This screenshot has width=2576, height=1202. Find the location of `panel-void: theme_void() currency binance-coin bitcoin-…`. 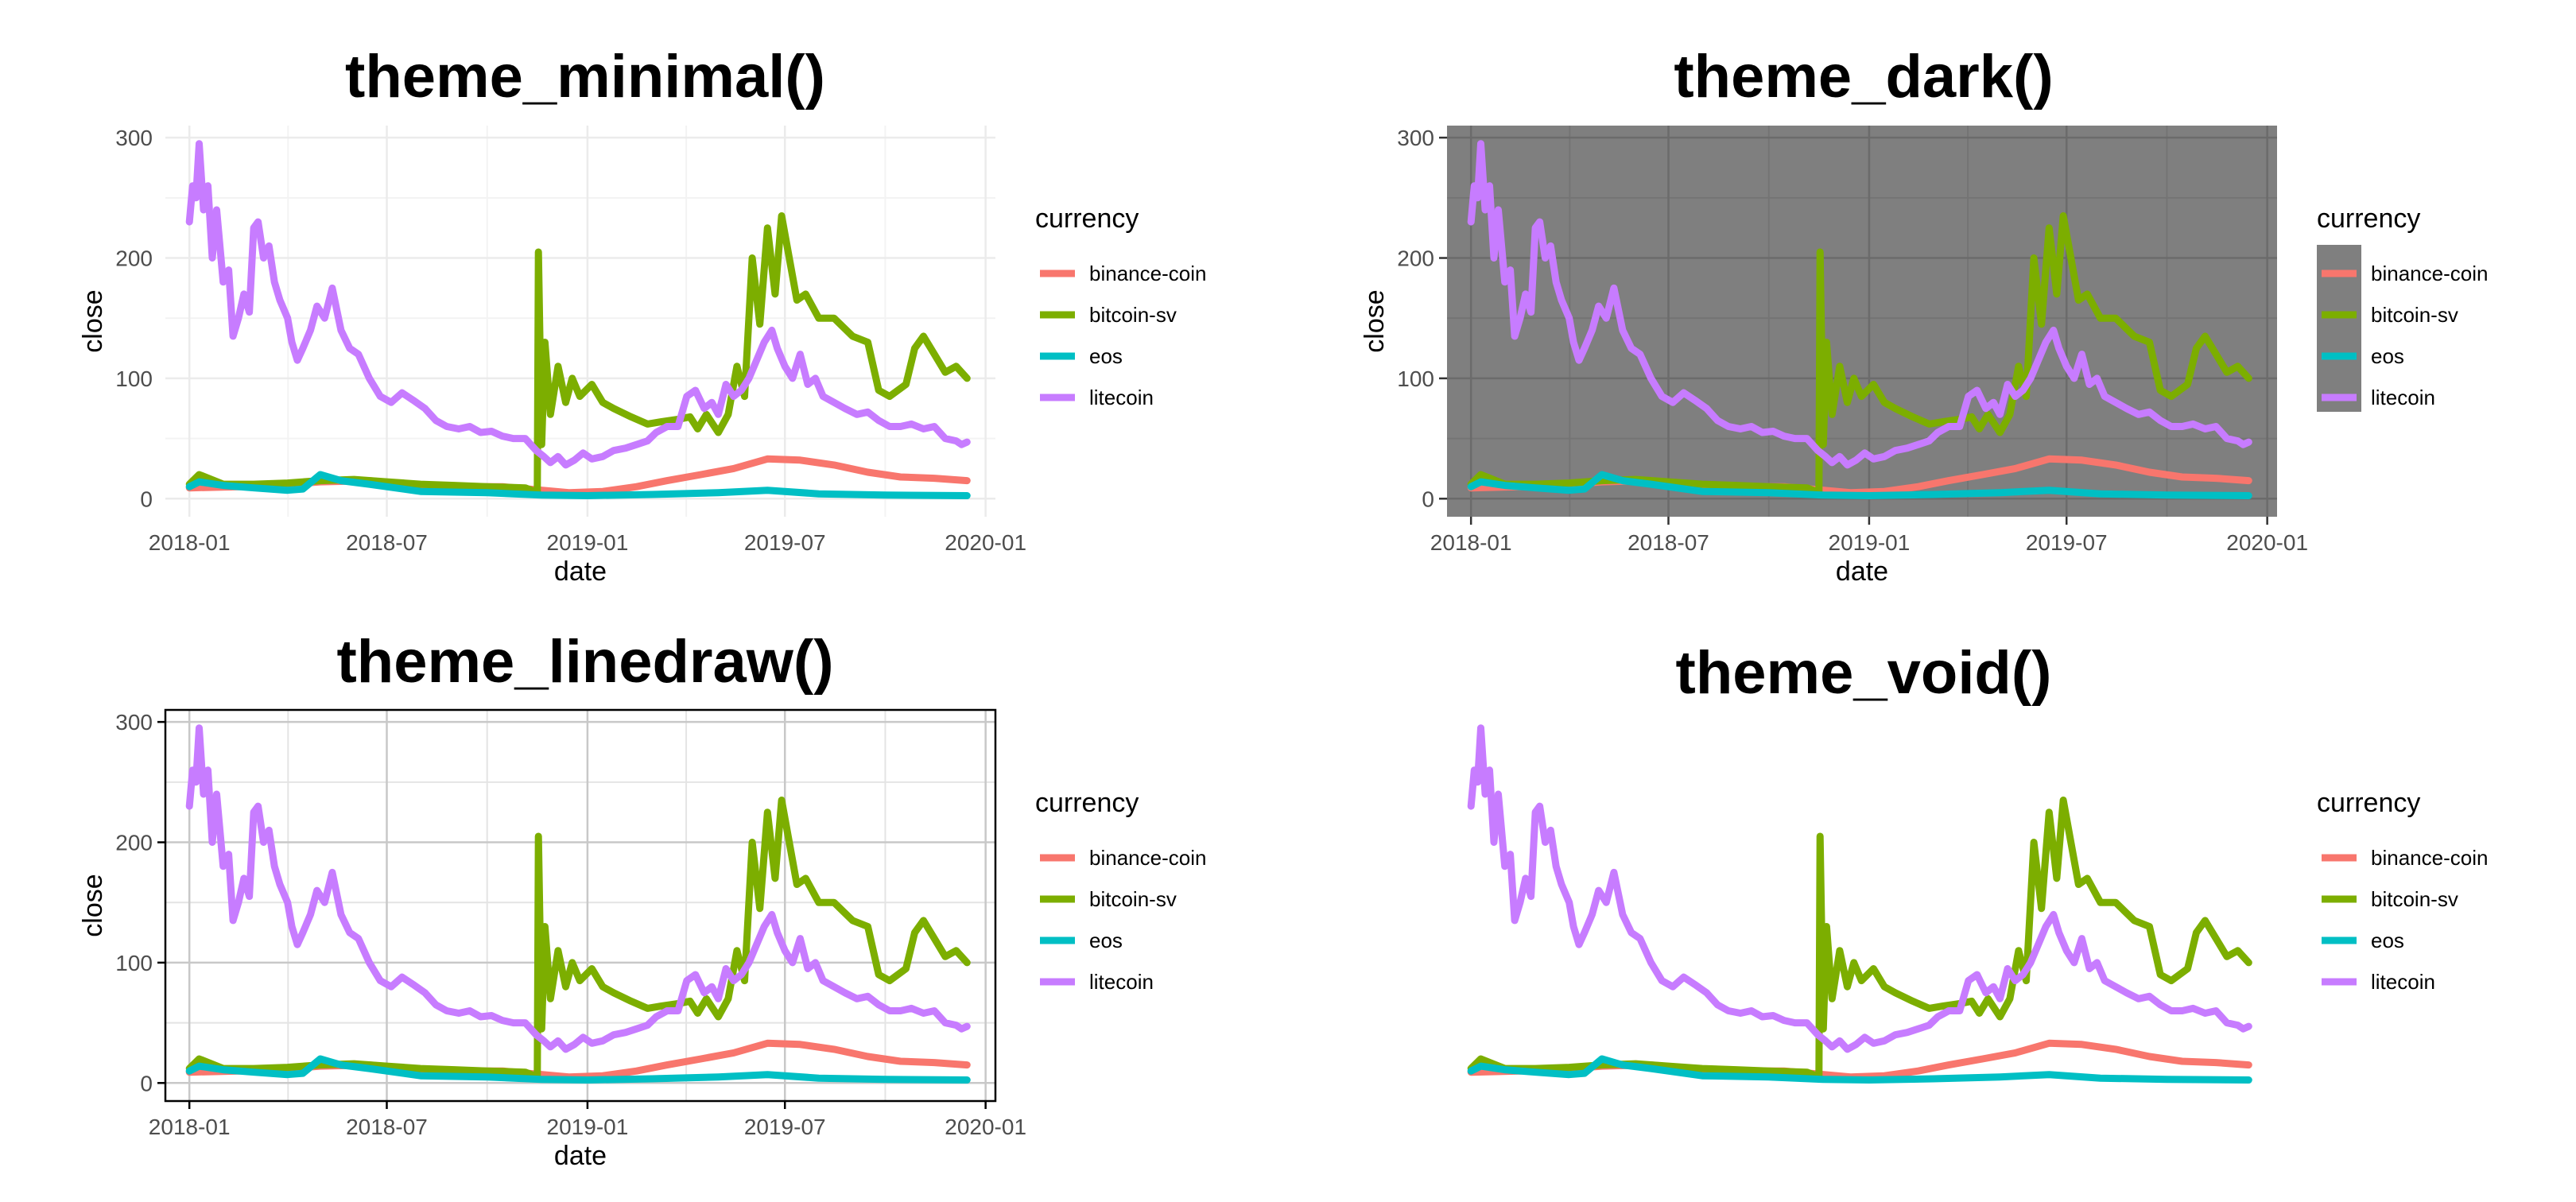

panel-void: theme_void() currency binance-coin bitcoin-… is located at coordinates (1978, 861).